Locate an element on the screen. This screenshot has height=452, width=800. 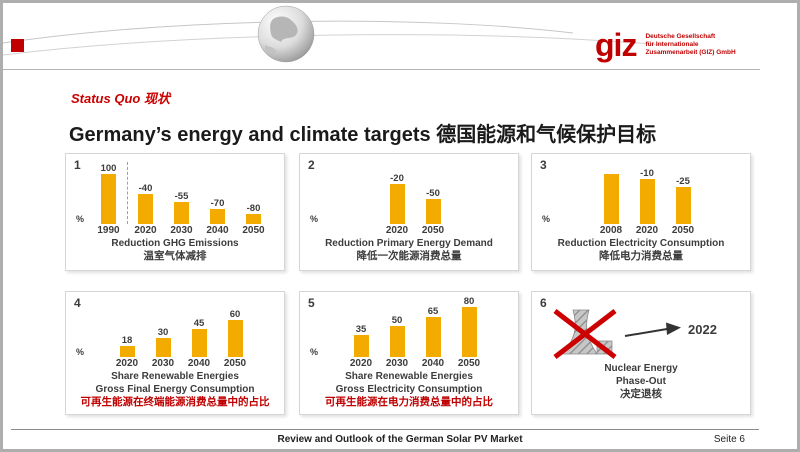
panel-number: 4 is located at coordinates (77, 303).